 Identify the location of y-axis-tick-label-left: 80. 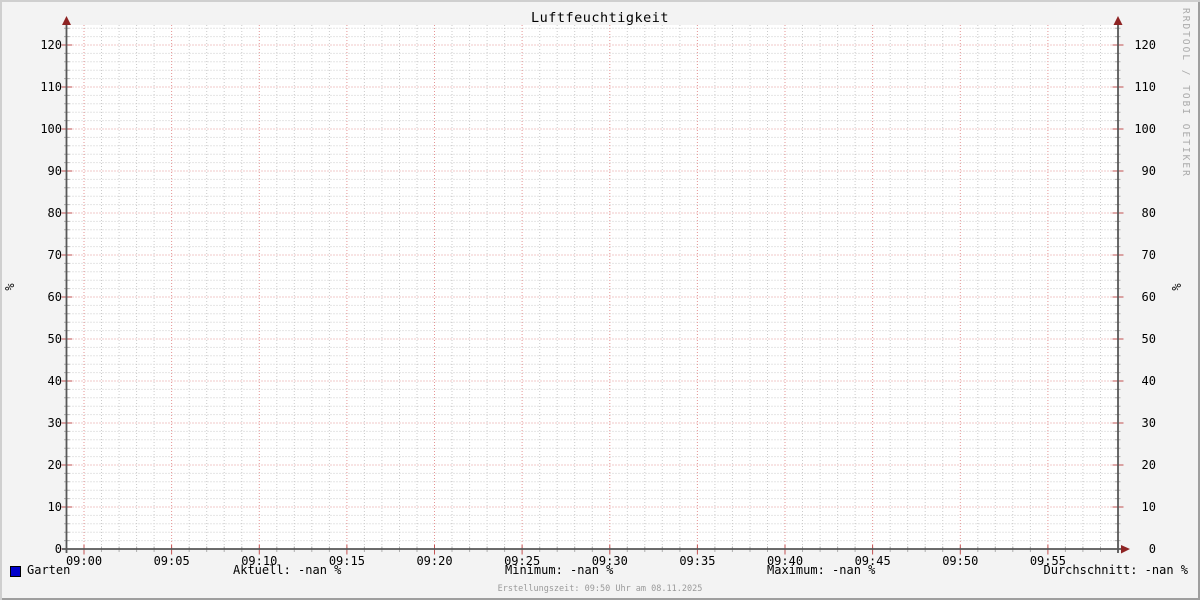
(54, 213).